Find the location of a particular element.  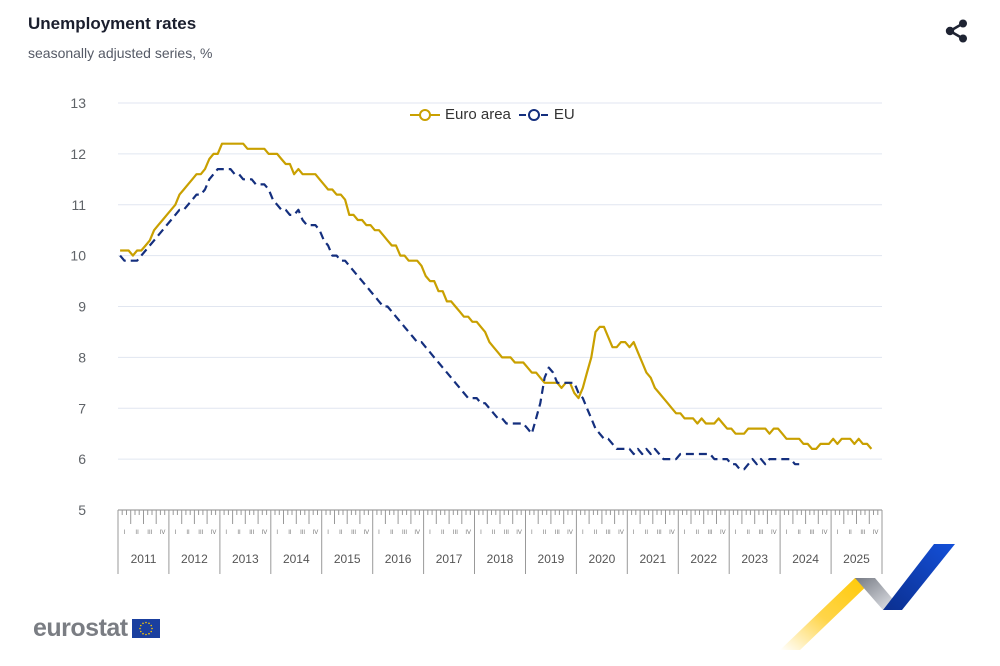

x-year-label: 2021 is located at coordinates (652, 559).